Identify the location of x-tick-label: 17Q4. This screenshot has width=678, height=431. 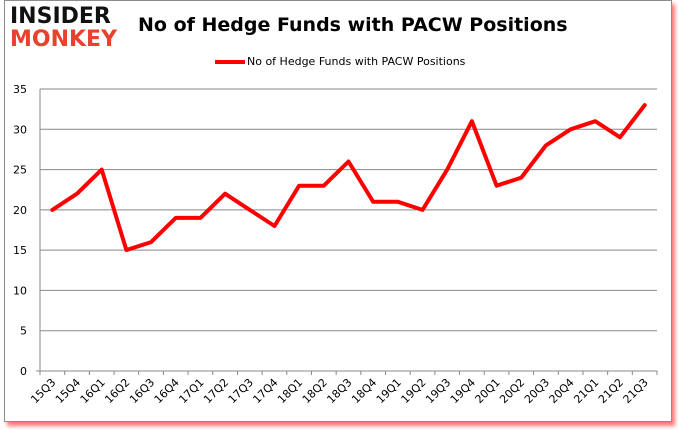
(265, 391).